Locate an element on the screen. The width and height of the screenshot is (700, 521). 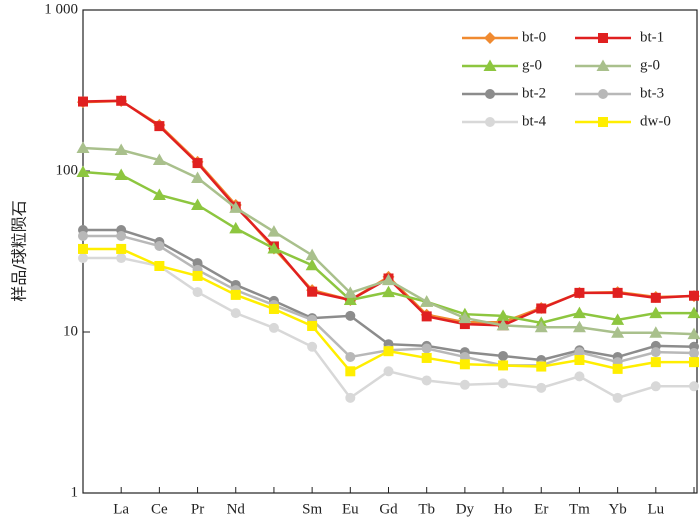
x-tick-label: Sm is located at coordinates (312, 509).